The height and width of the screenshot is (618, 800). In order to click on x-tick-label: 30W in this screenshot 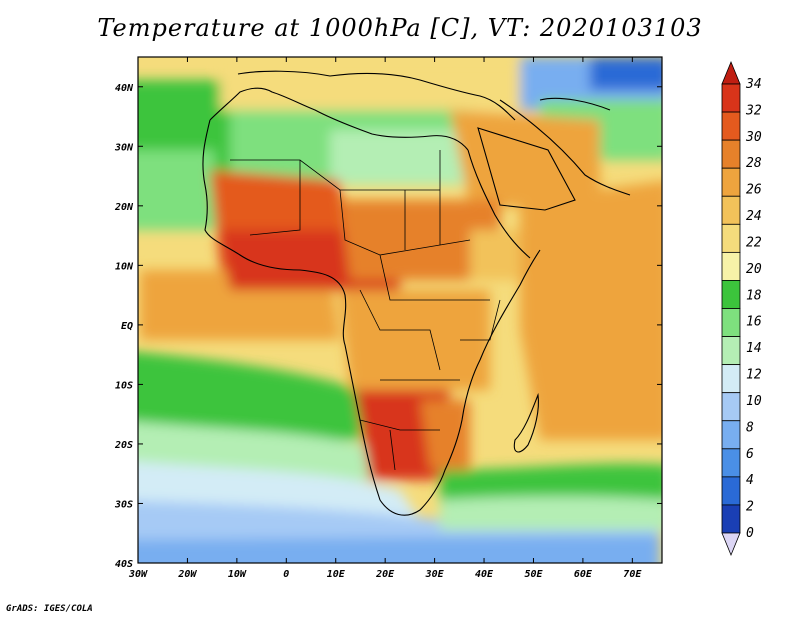, I will do `click(138, 574)`.